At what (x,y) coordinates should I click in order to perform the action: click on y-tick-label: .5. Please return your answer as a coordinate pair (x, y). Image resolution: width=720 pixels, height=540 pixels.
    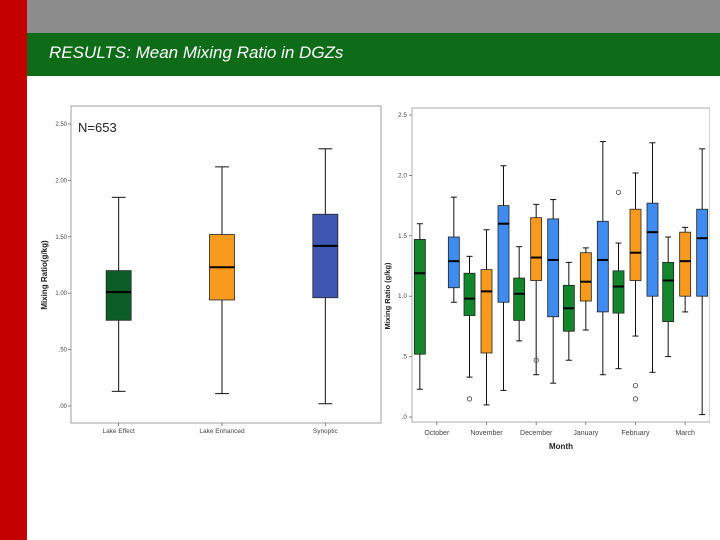
    Looking at the image, I should click on (405, 357).